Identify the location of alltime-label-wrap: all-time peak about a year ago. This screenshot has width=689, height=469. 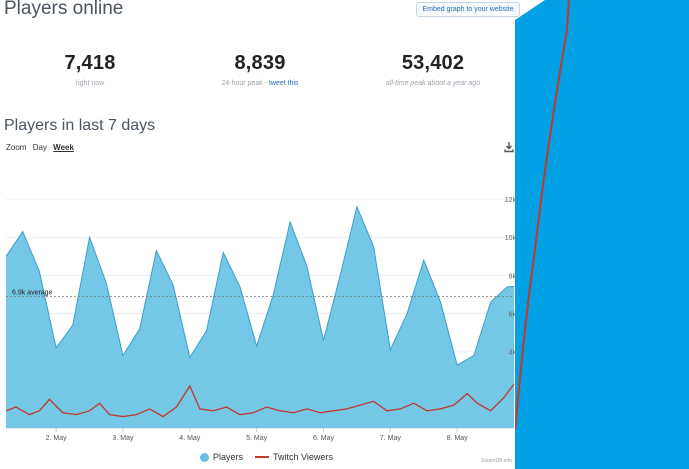
(433, 83).